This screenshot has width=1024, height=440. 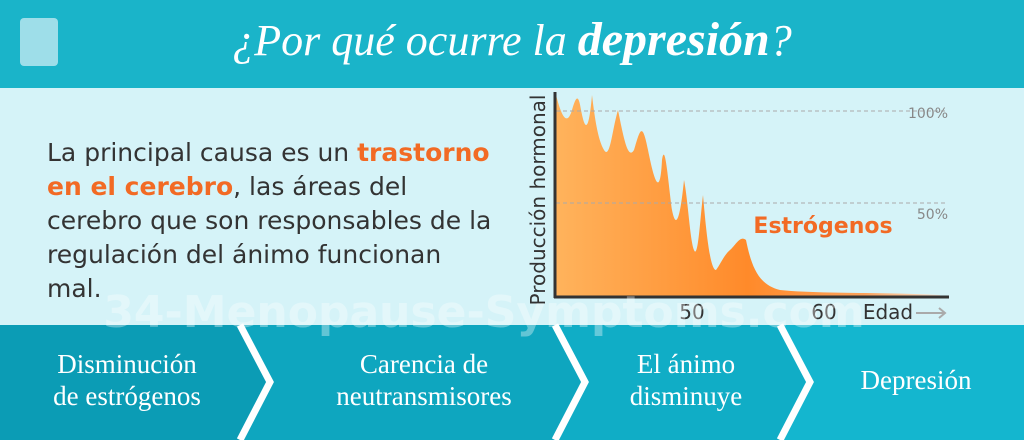 I want to click on step: Carencia de neutransmisores, so click(x=423, y=380).